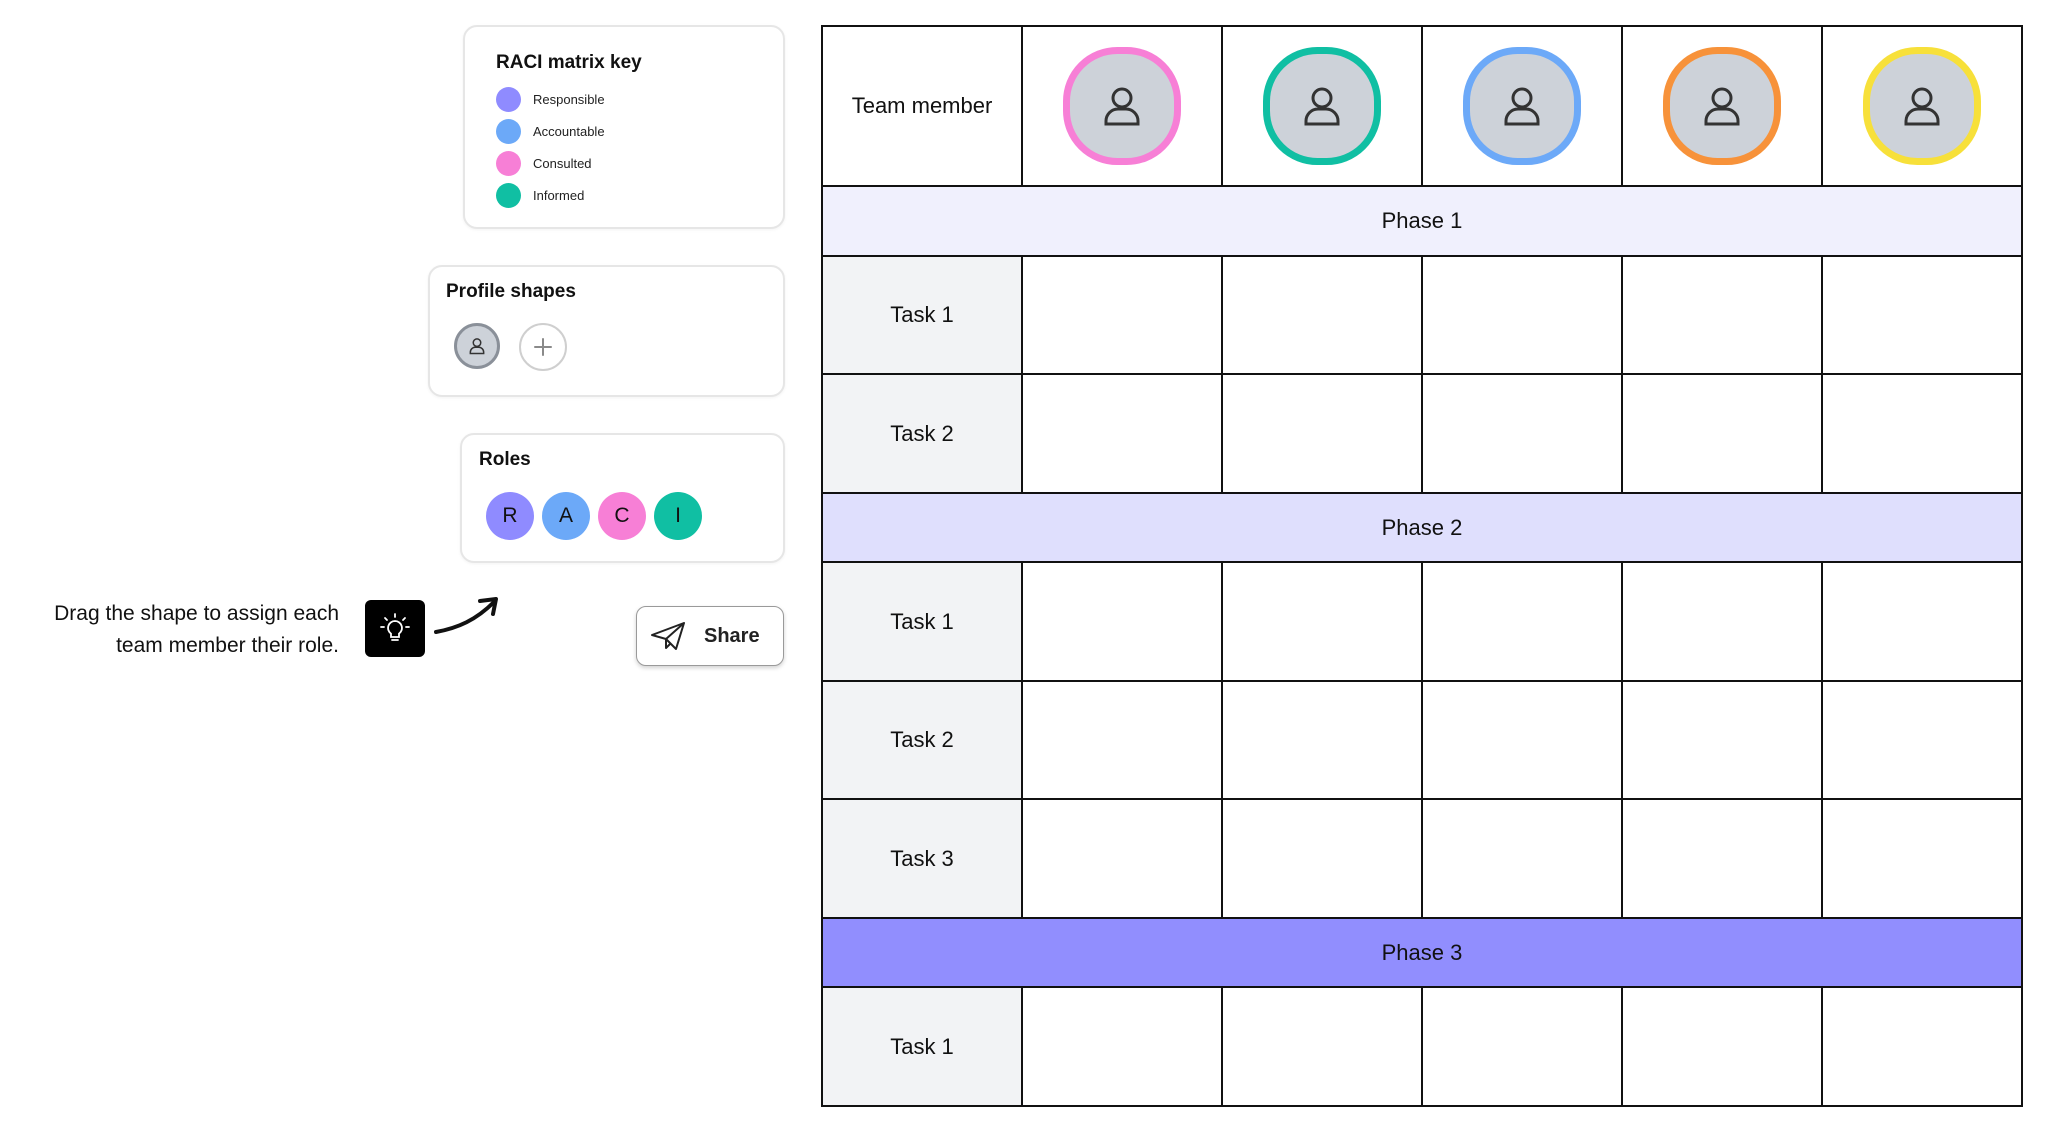  Describe the element at coordinates (606, 331) in the screenshot. I see `profile-shapes-panel: Profile shapes` at that location.